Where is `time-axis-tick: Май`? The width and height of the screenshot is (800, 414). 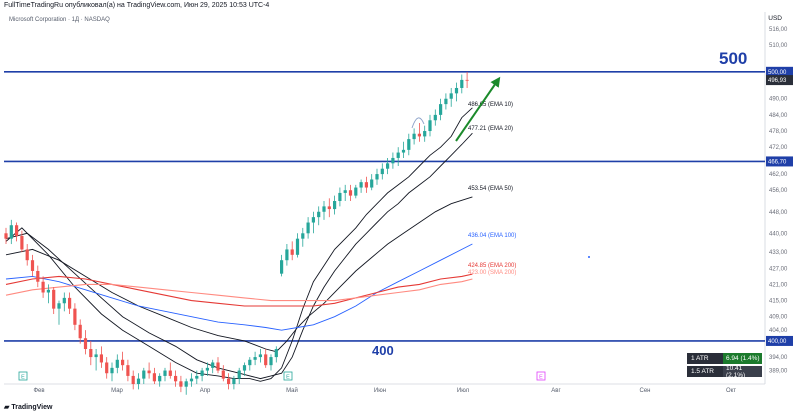
time-axis-tick: Май is located at coordinates (292, 390).